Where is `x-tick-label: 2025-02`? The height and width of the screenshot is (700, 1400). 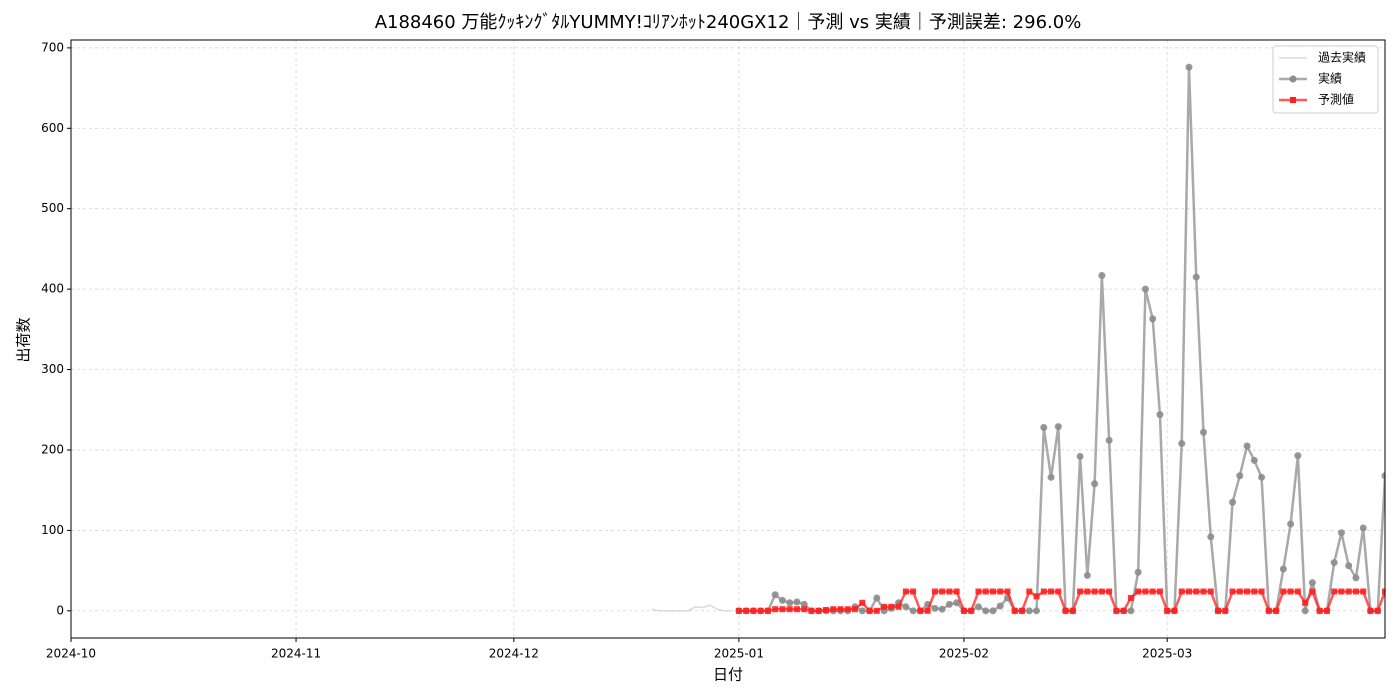
x-tick-label: 2025-02 is located at coordinates (964, 654).